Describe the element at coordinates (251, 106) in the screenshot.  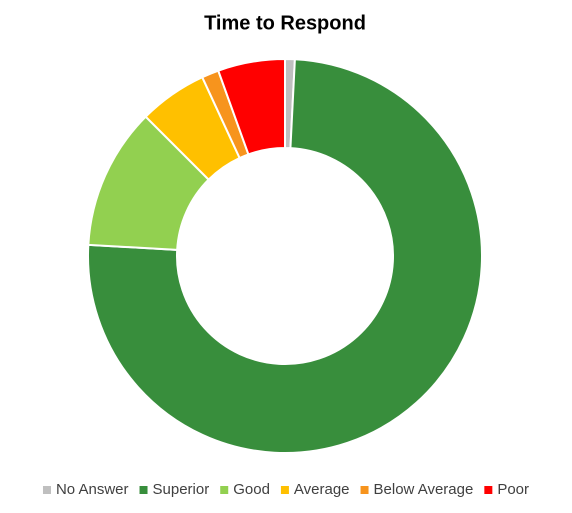
I see `slice` at that location.